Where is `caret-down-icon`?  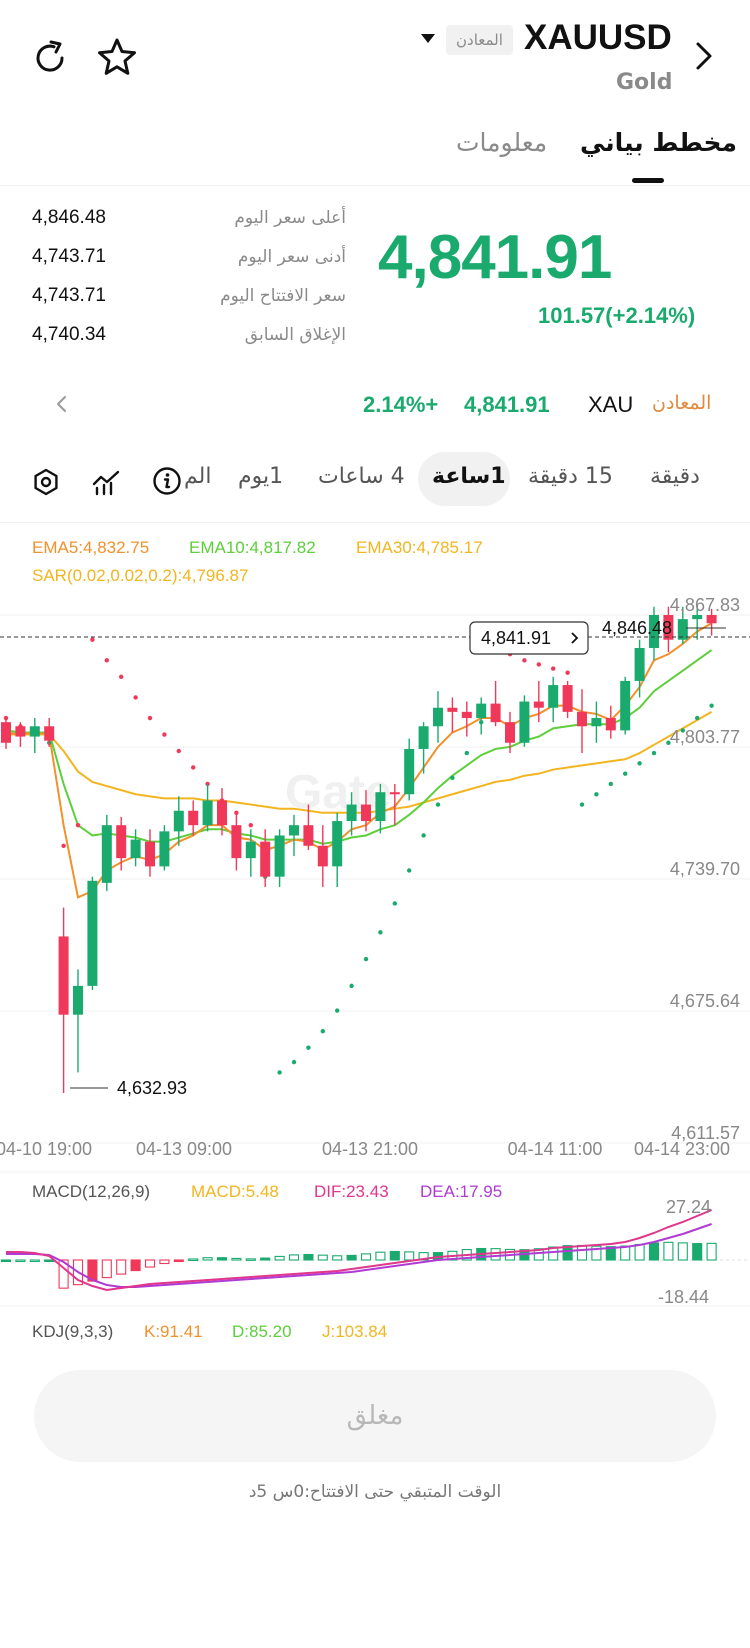 caret-down-icon is located at coordinates (428, 38).